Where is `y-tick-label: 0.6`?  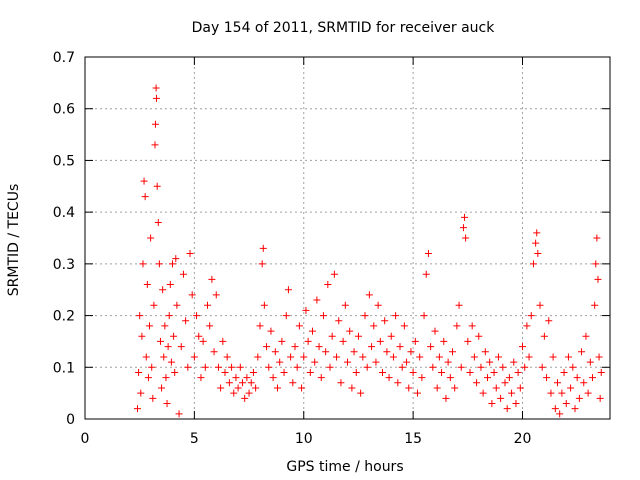
y-tick-label: 0.6 is located at coordinates (64, 110).